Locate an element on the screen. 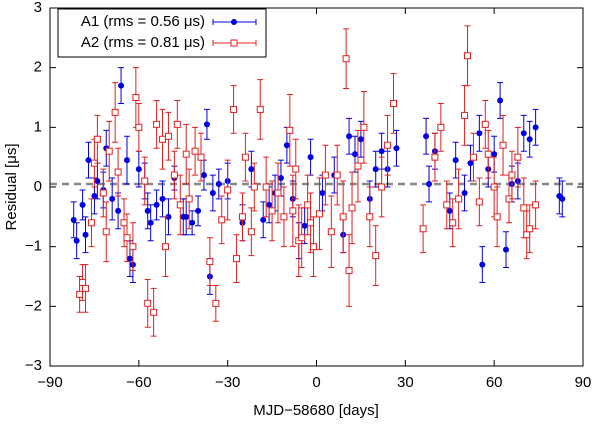  x-tick-label: −90 is located at coordinates (49, 382).